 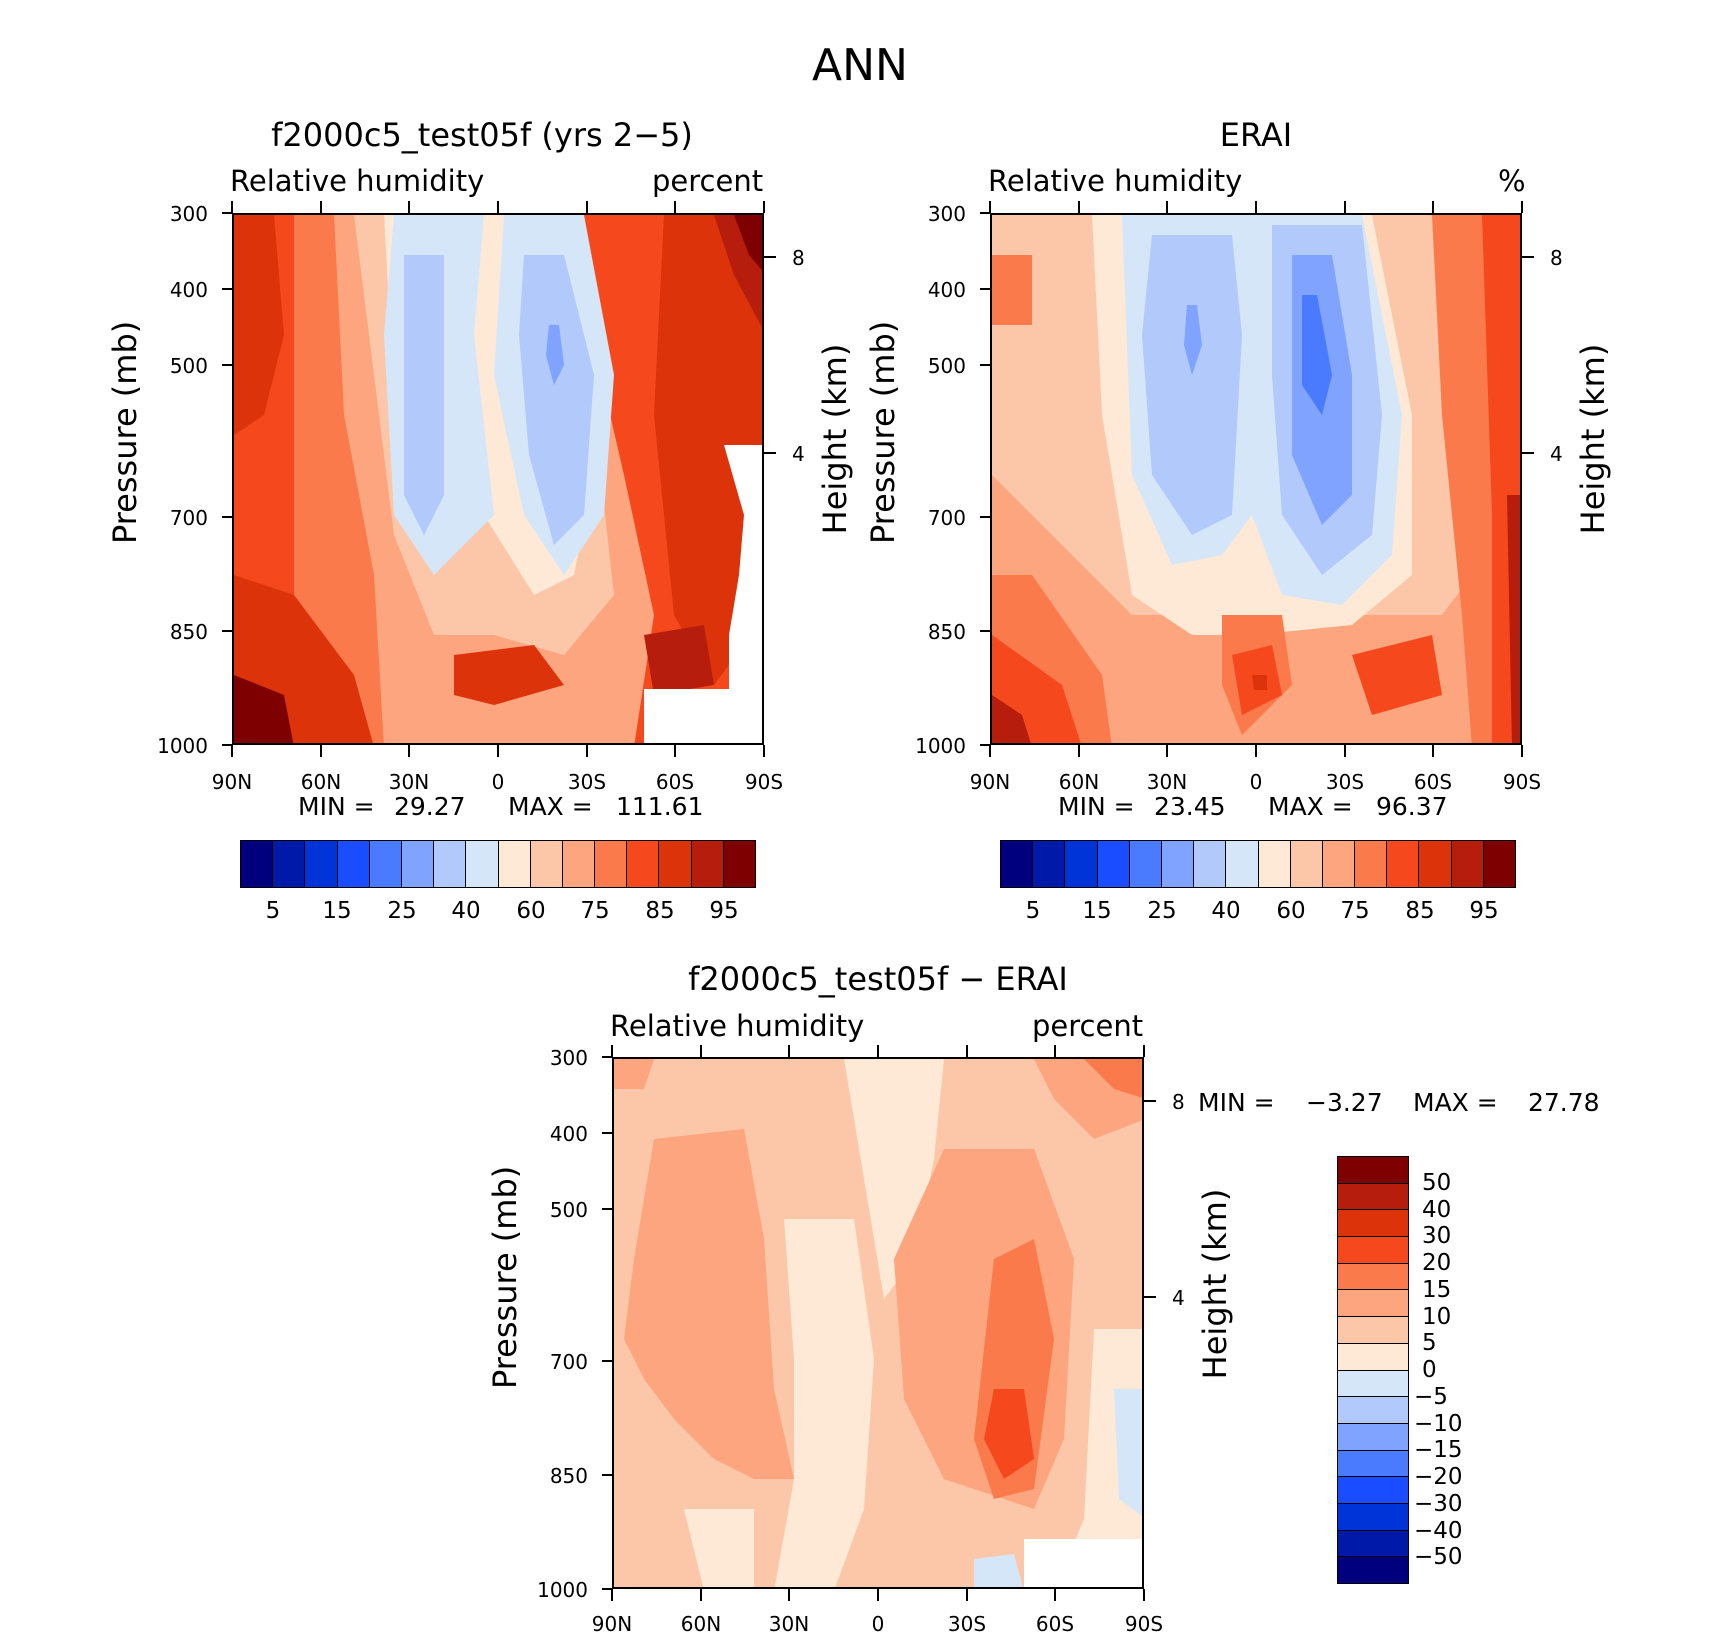 I want to click on panel1-ytick-500: 500, so click(x=188, y=366).